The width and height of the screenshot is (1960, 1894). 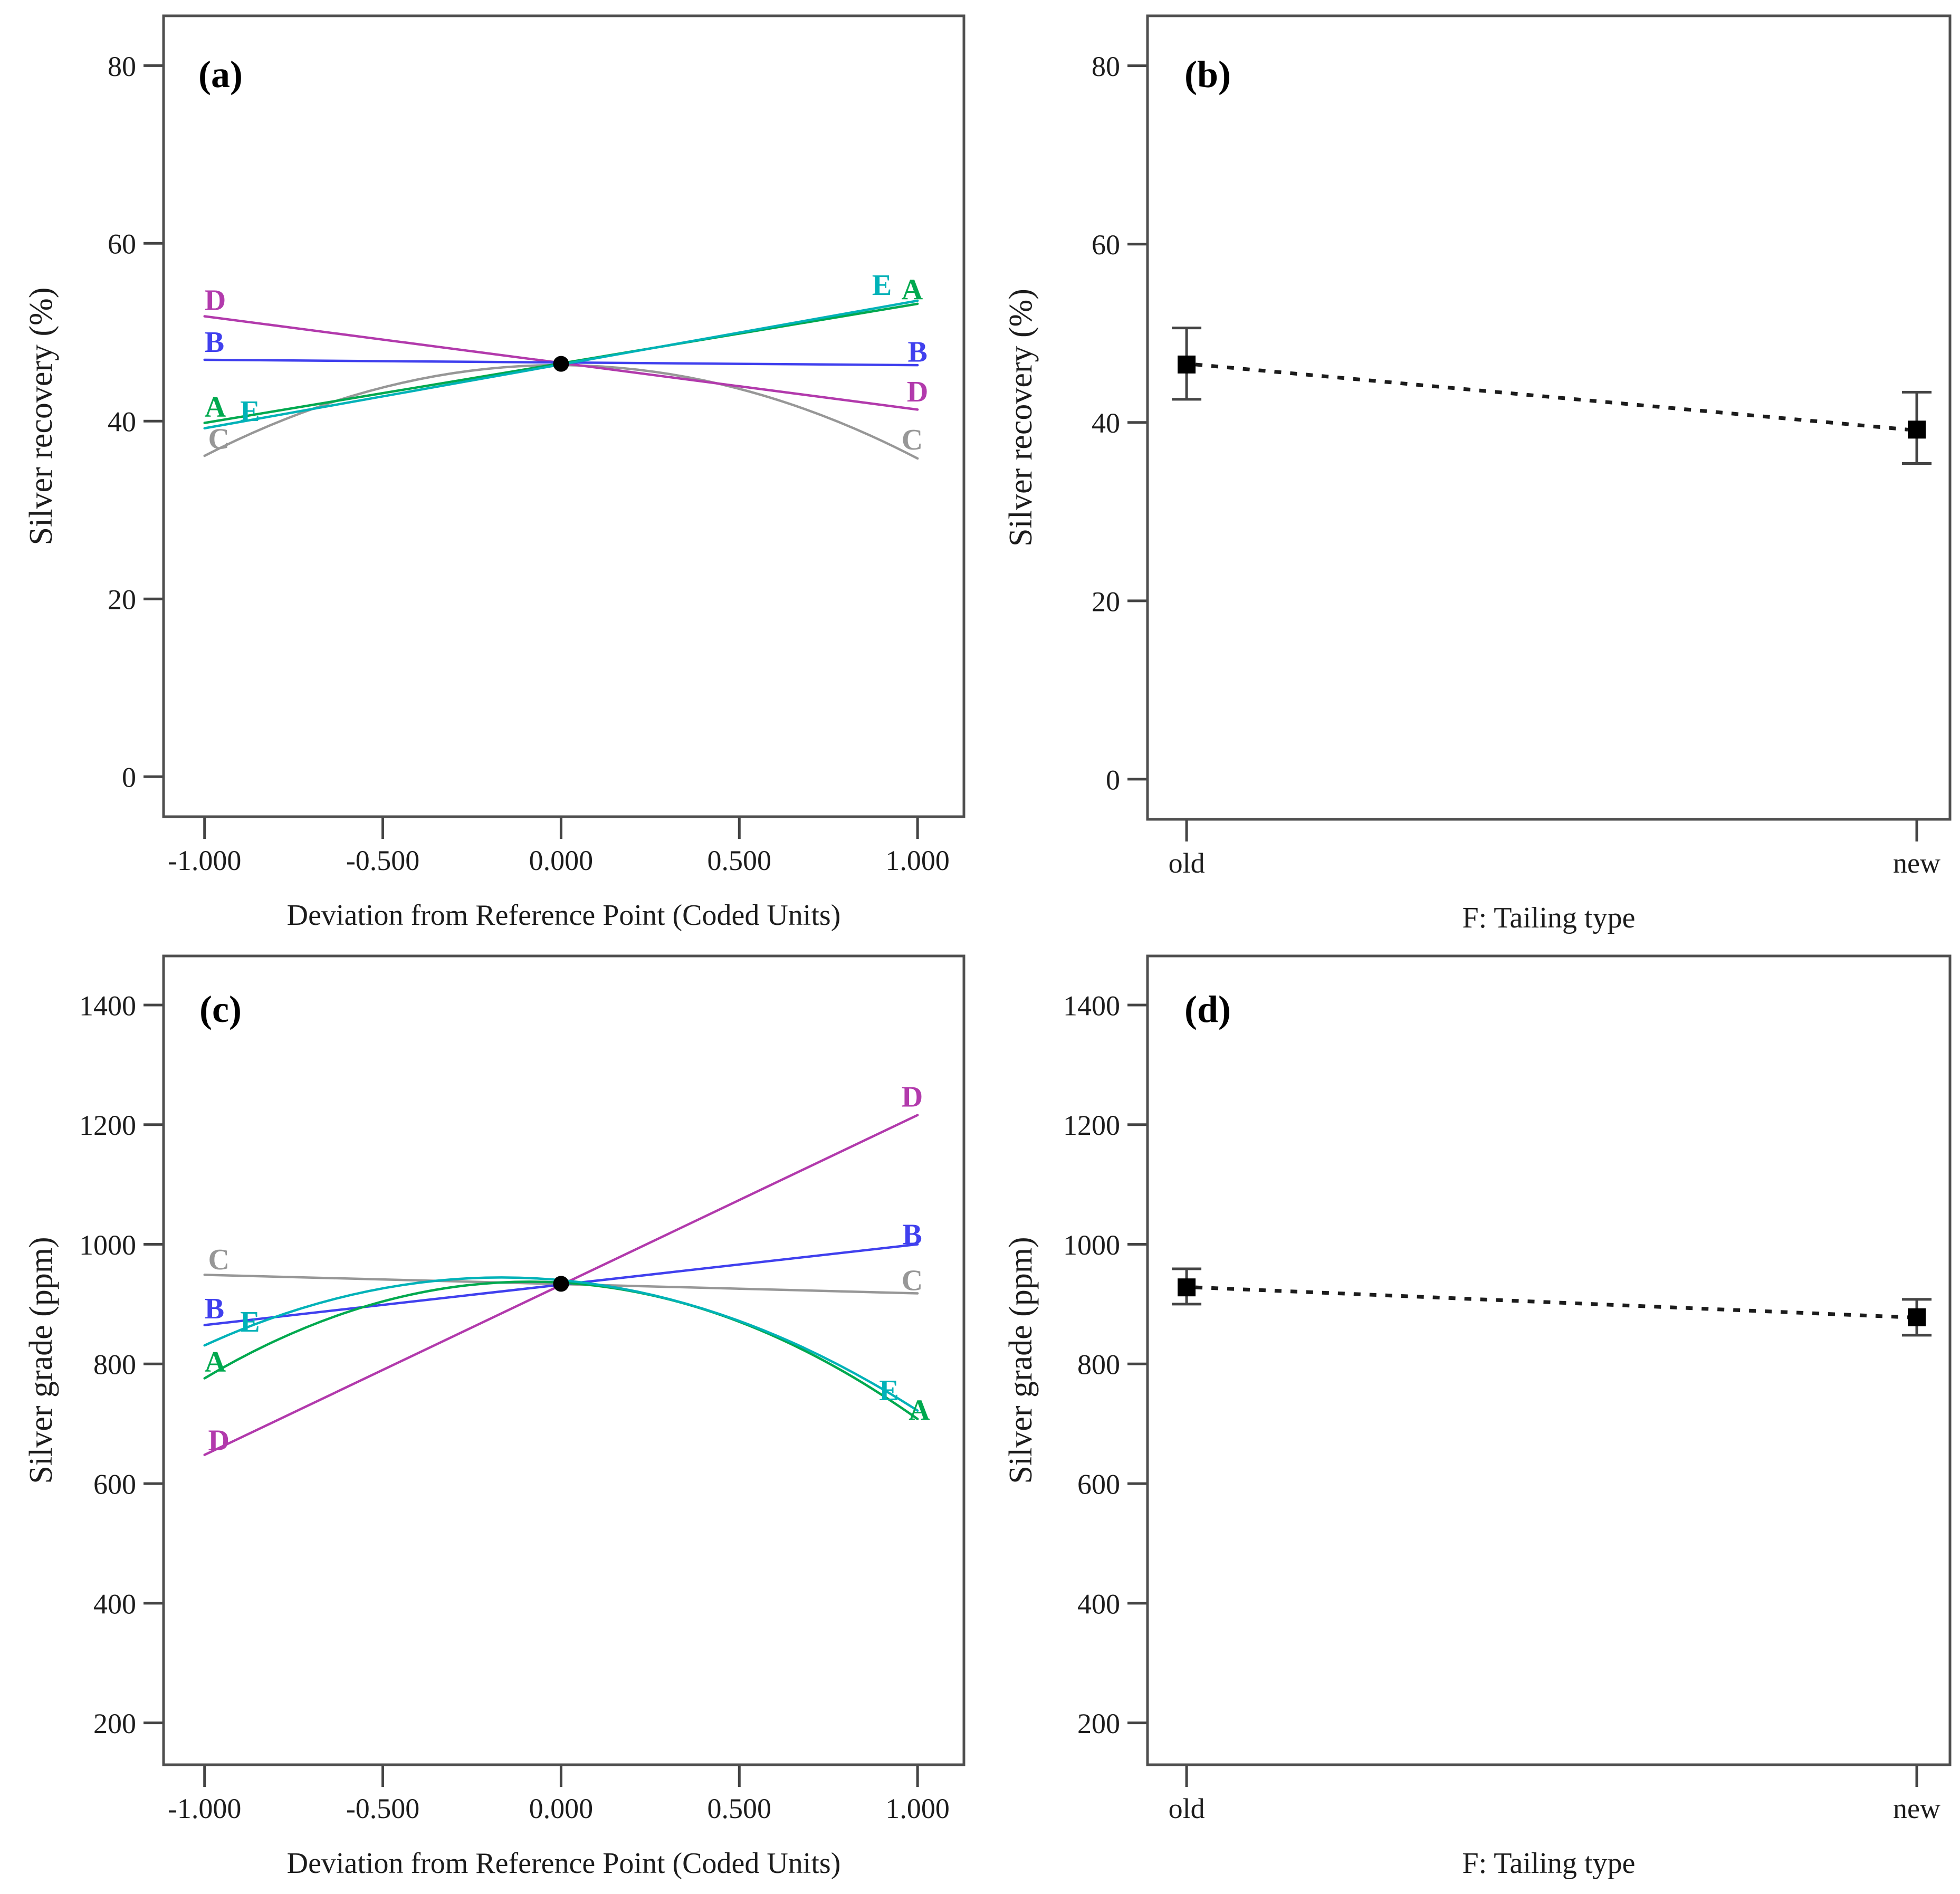 What do you see at coordinates (561, 412) in the screenshot?
I see `series-line-C` at bounding box center [561, 412].